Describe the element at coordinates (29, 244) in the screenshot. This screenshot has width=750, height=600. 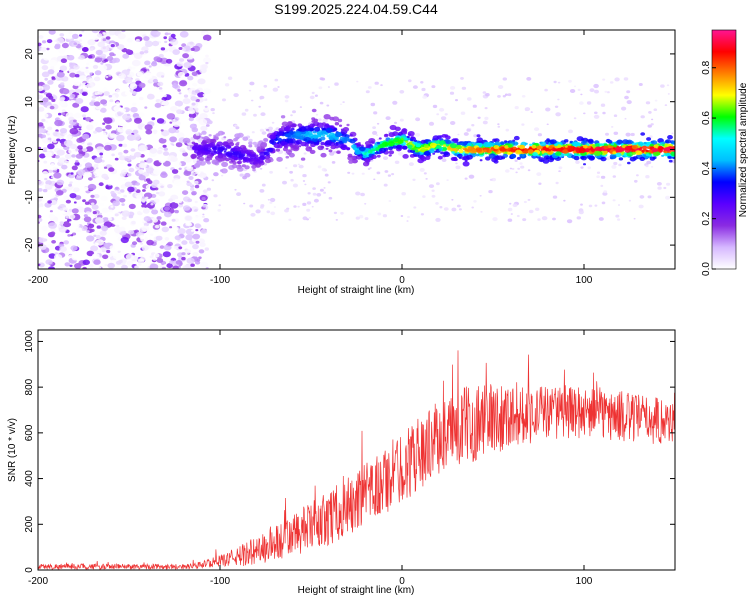
I see `y-tick-label: -20` at that location.